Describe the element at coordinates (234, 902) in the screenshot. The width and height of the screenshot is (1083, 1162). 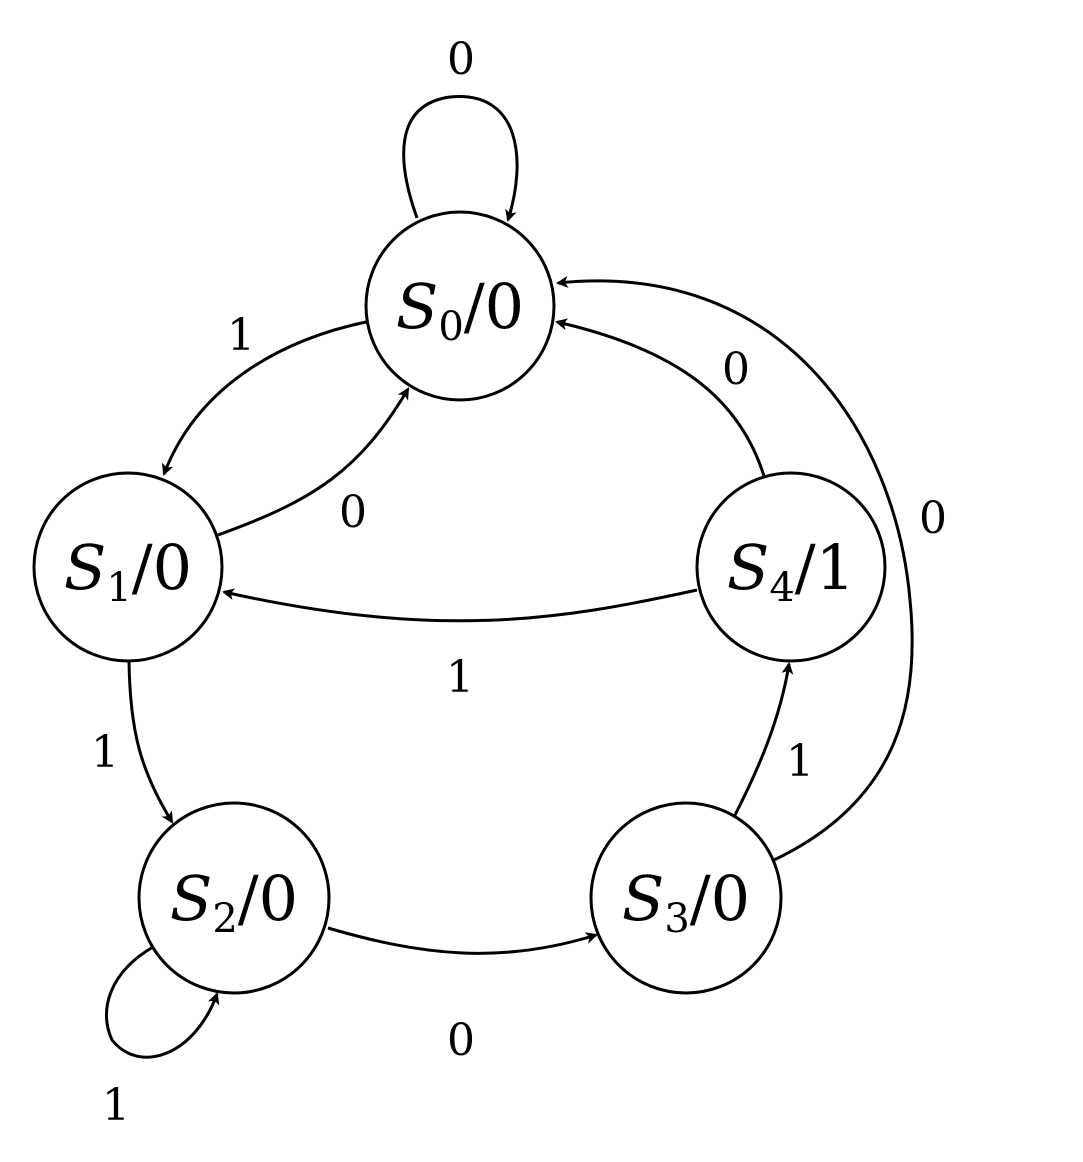
I see `svg-text: S2/0` at that location.